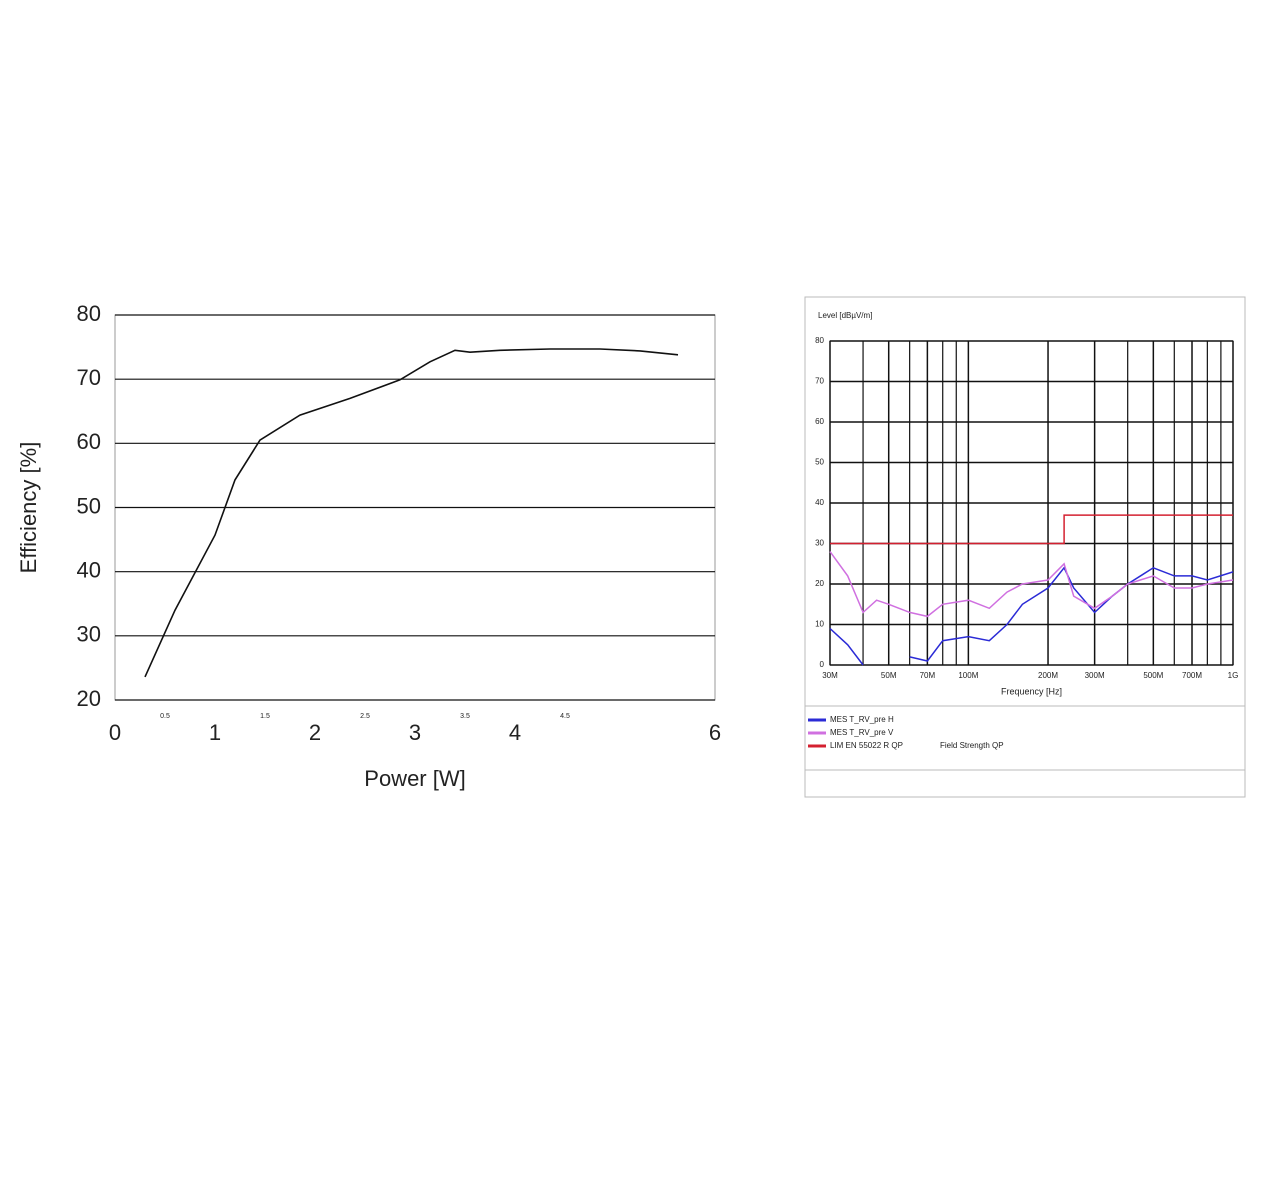 The height and width of the screenshot is (1190, 1280). What do you see at coordinates (862, 719) in the screenshot?
I see `legend-label: MES T_RV_pre H` at bounding box center [862, 719].